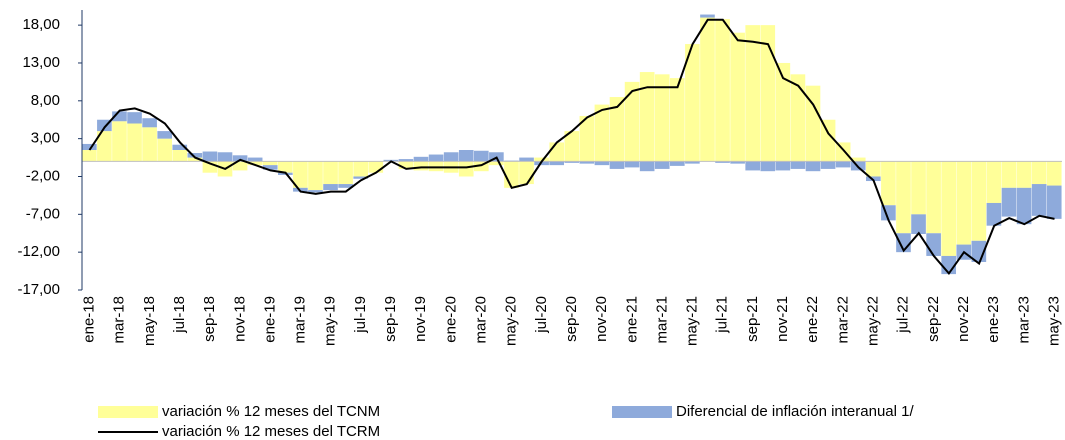 This screenshot has width=1065, height=440. Describe the element at coordinates (41, 24) in the screenshot. I see `y-tick-label: 18,00` at that location.